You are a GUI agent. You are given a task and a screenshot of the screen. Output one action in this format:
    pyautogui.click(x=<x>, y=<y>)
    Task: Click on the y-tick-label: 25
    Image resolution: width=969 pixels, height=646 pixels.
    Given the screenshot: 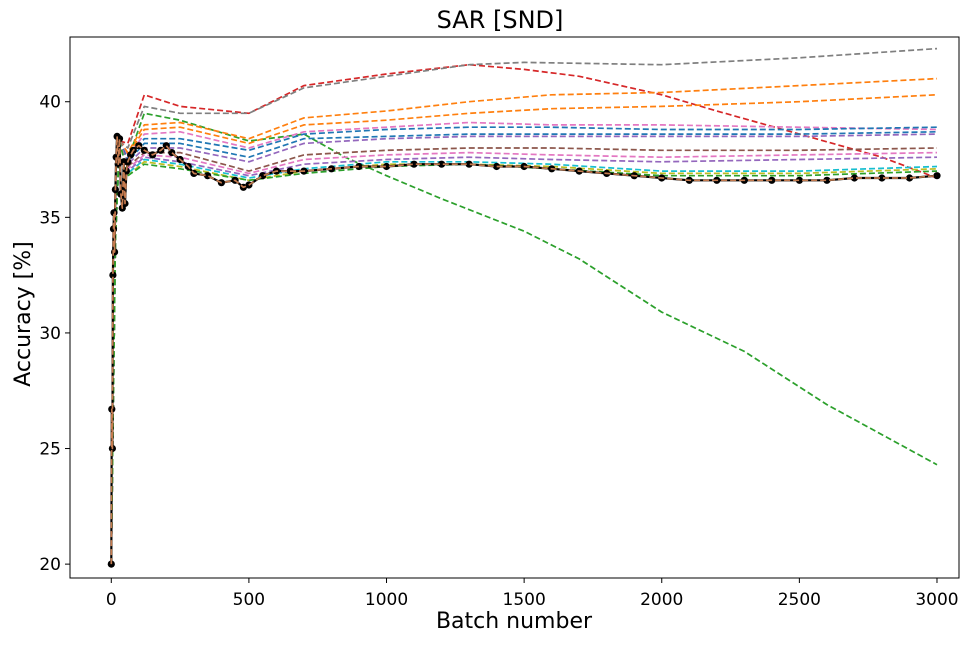 What is the action you would take?
    pyautogui.click(x=50, y=450)
    